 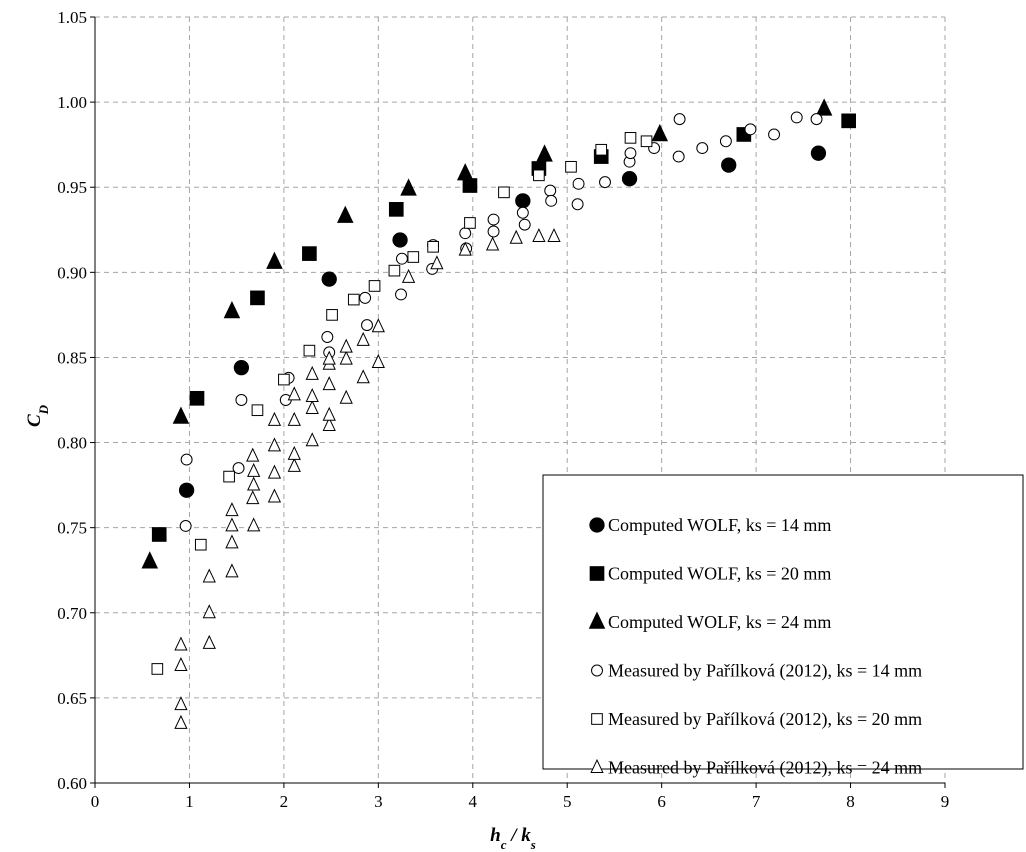 I want to click on y-tick-label: 0.90, so click(x=72, y=272).